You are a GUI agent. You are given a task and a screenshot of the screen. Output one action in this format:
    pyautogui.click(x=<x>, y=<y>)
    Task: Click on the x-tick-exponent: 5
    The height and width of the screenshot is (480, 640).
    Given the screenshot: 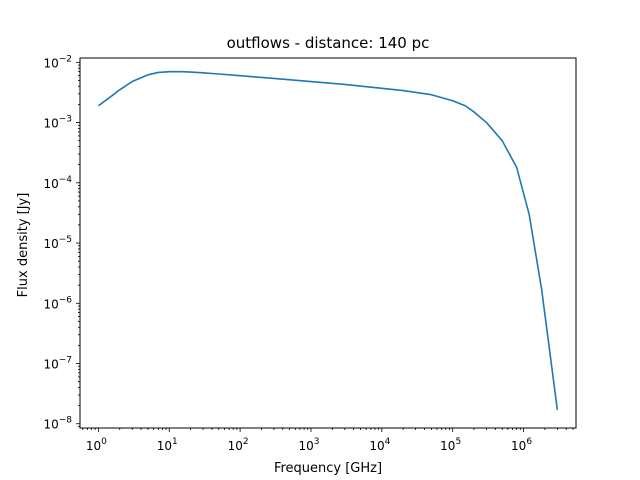 What is the action you would take?
    pyautogui.click(x=458, y=442)
    